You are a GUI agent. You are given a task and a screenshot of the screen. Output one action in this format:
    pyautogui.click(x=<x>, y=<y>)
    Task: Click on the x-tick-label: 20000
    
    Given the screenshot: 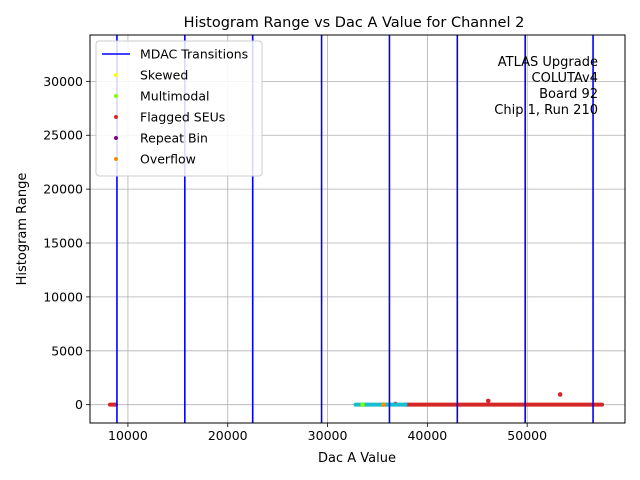 What is the action you would take?
    pyautogui.click(x=228, y=435)
    